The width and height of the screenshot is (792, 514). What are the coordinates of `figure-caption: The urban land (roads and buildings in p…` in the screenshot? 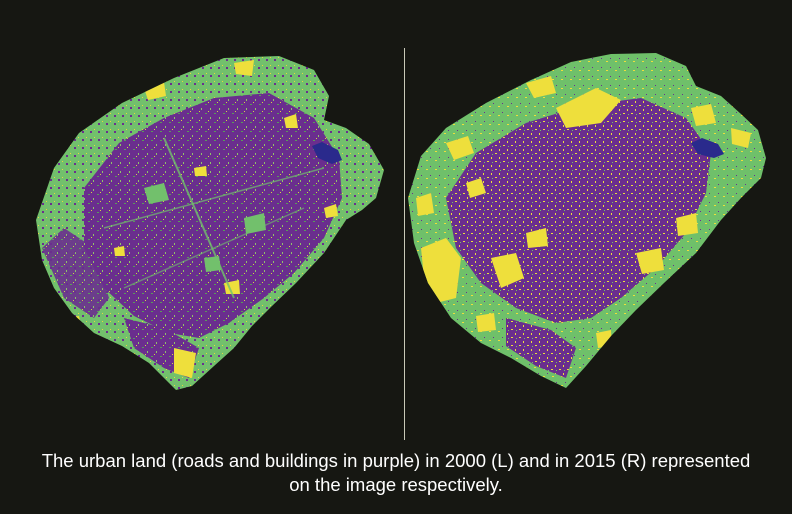 It's located at (396, 473).